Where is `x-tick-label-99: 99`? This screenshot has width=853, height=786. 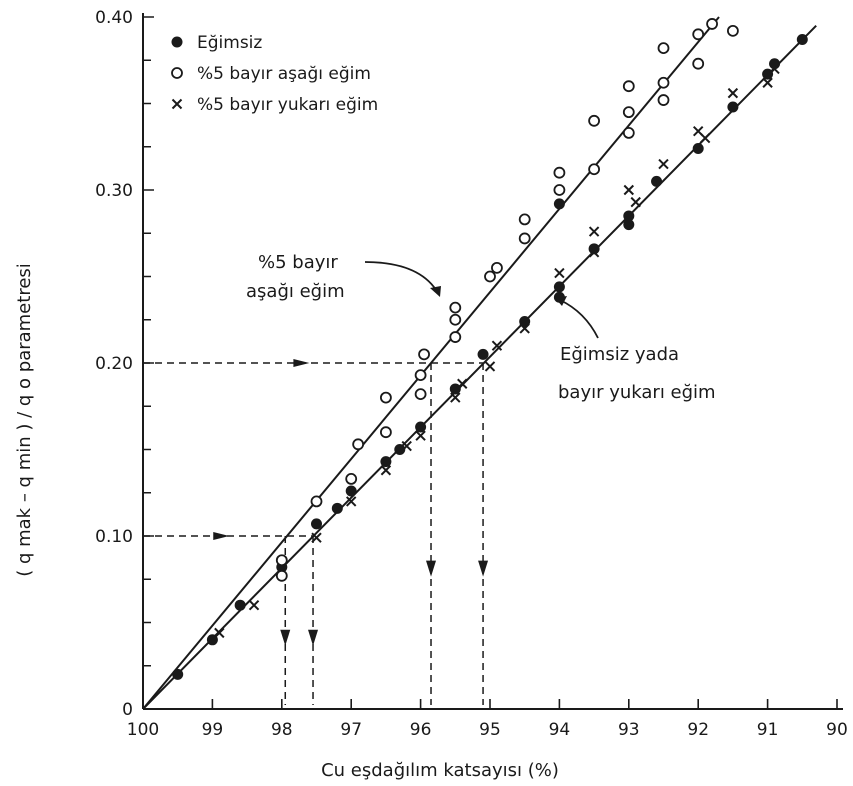
x-tick-label-99: 99 is located at coordinates (213, 730).